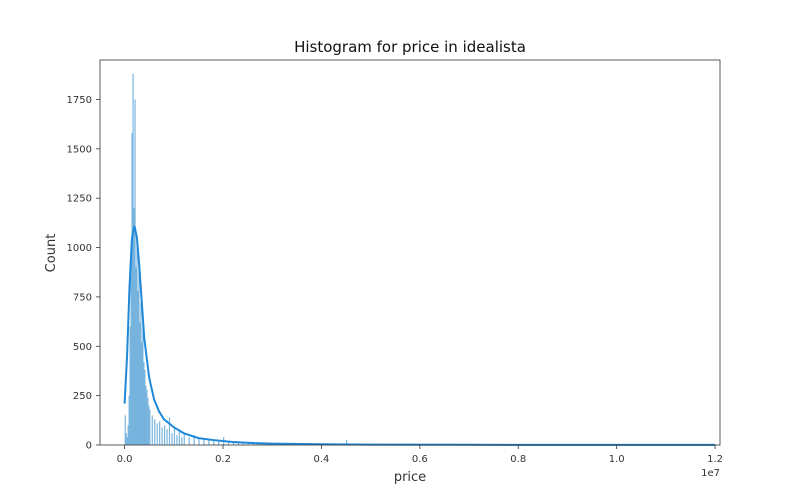 The image size is (800, 500). Describe the element at coordinates (410, 47) in the screenshot. I see `chart-title: Histogram for price in idealista` at that location.